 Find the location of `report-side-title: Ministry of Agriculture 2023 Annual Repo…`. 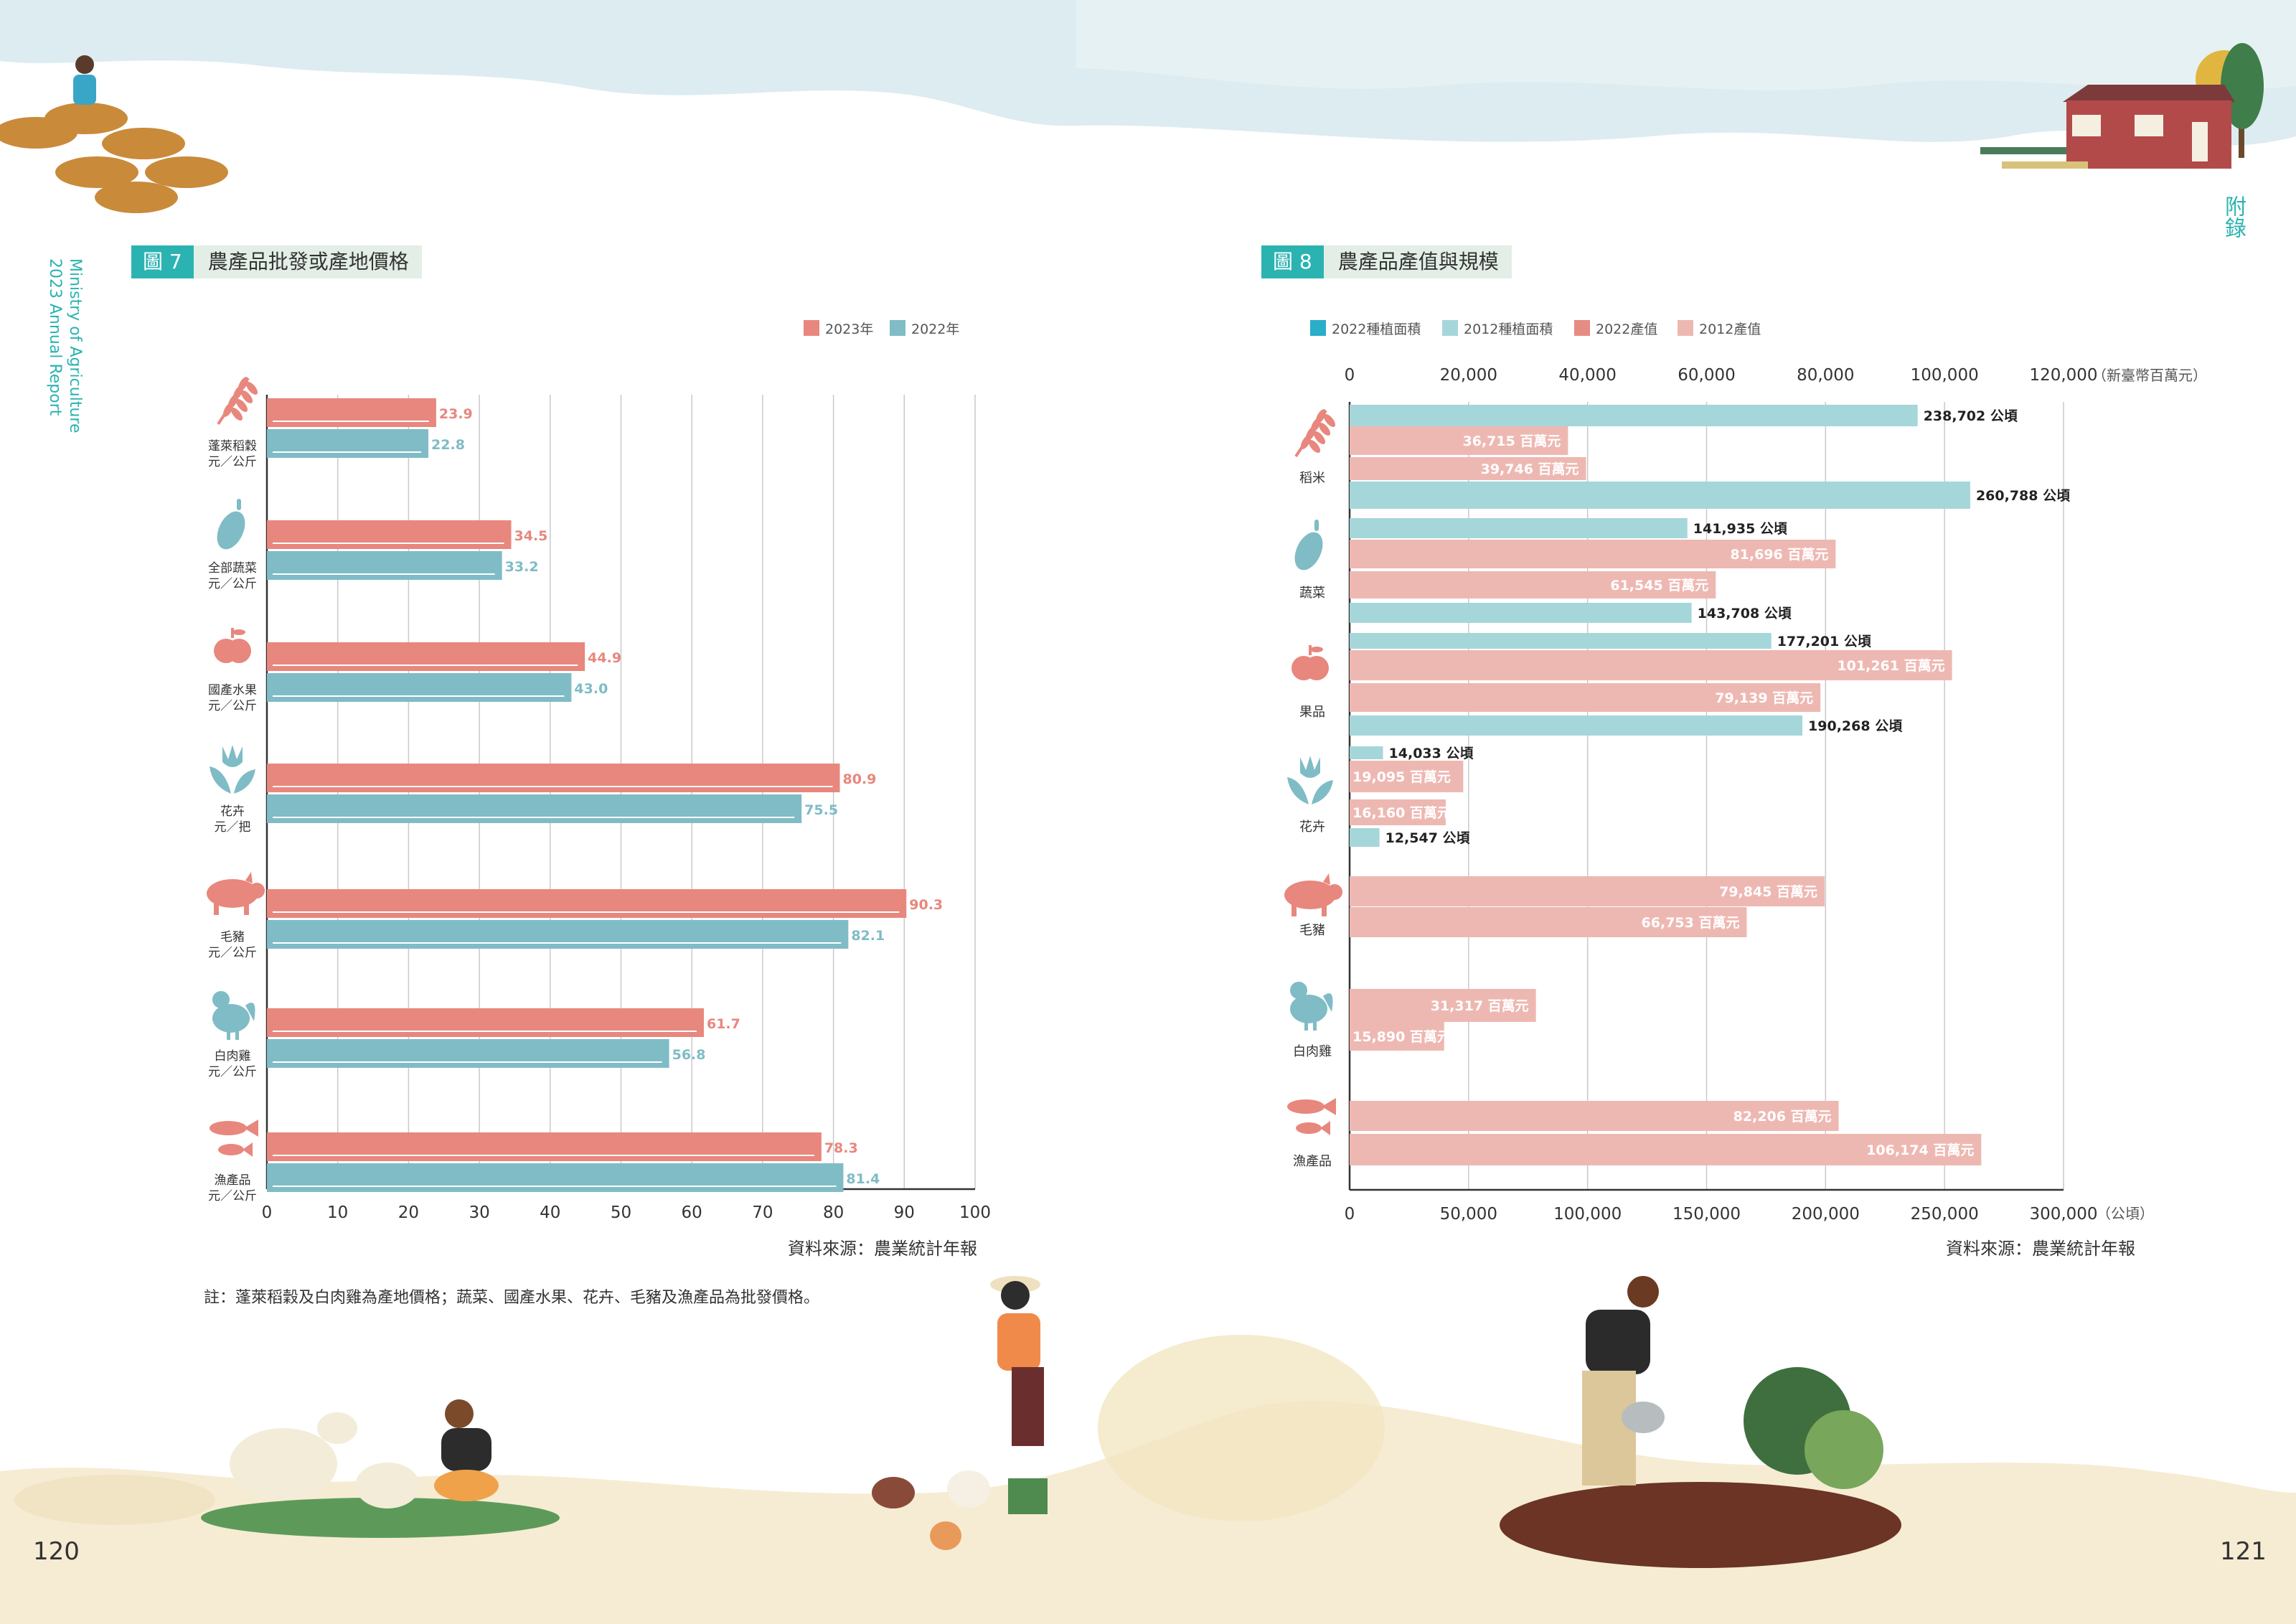

report-side-title: Ministry of Agriculture 2023 Annual Repo… is located at coordinates (64, 345).